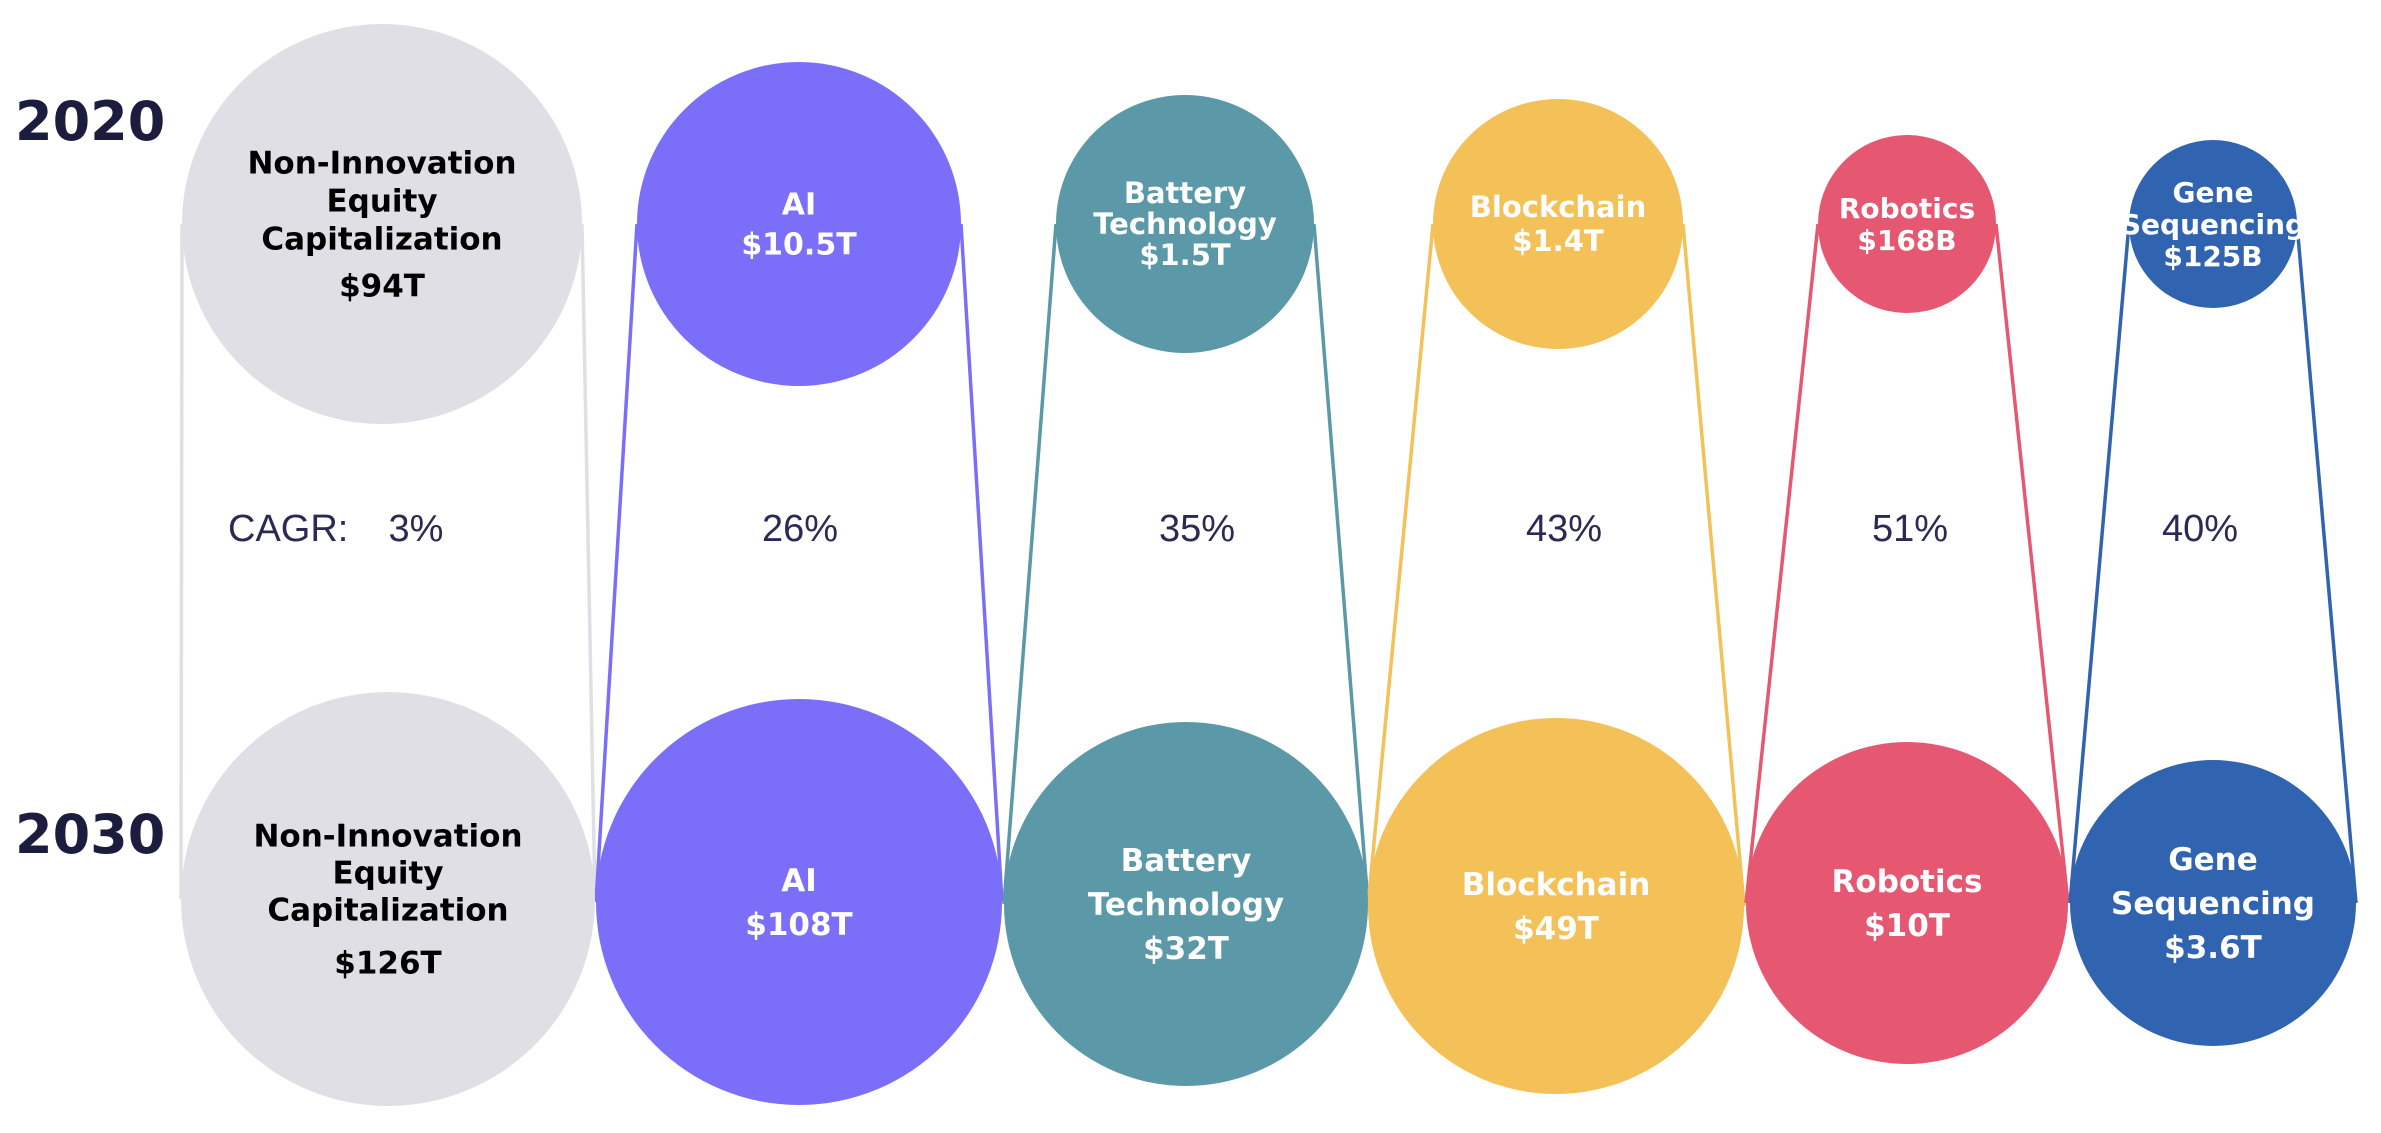 The height and width of the screenshot is (1133, 2381). I want to click on gene-sequencing-2020-name-line: Gene, so click(2213, 192).